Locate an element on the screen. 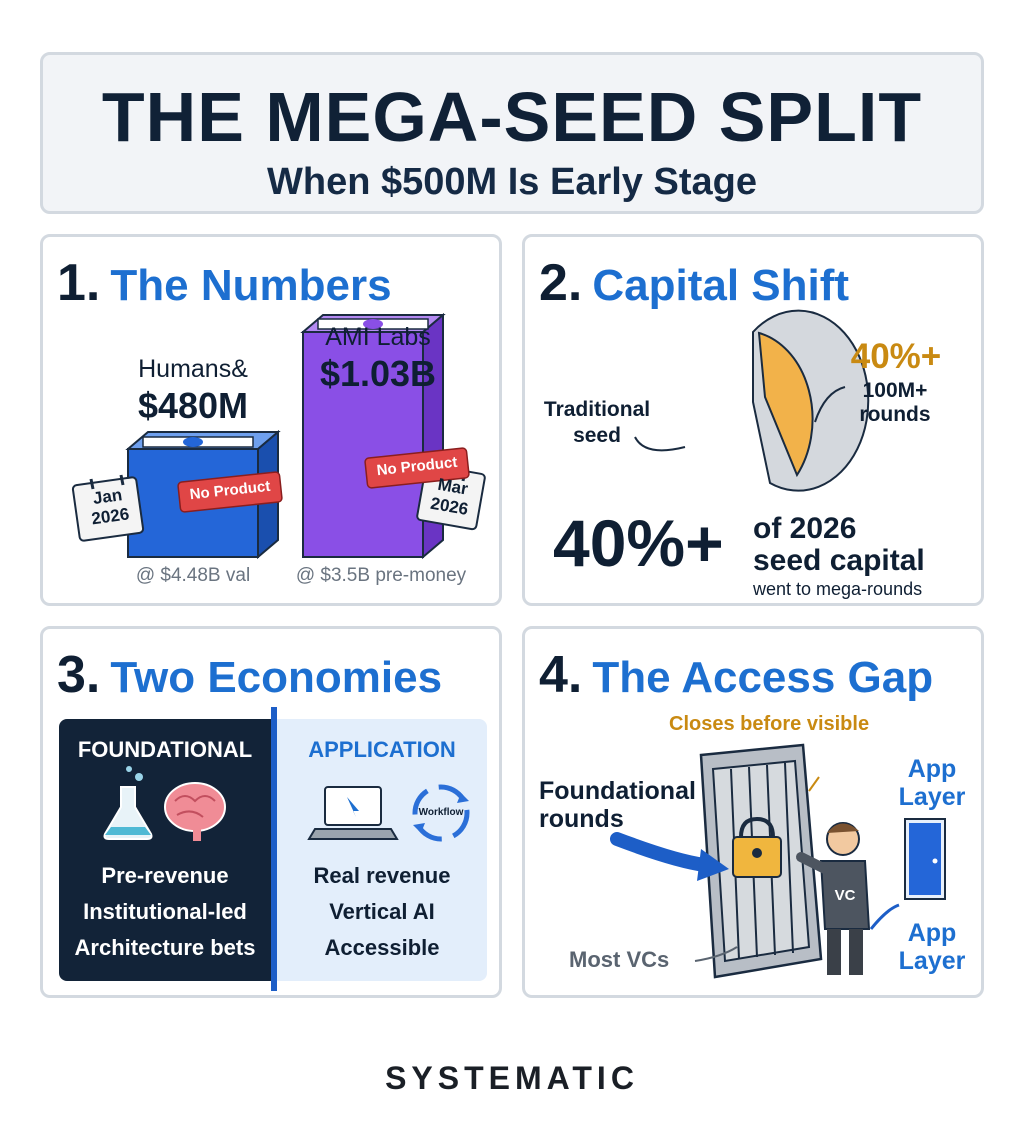 The height and width of the screenshot is (1123, 1024). economy-icons is located at coordinates (286, 804).